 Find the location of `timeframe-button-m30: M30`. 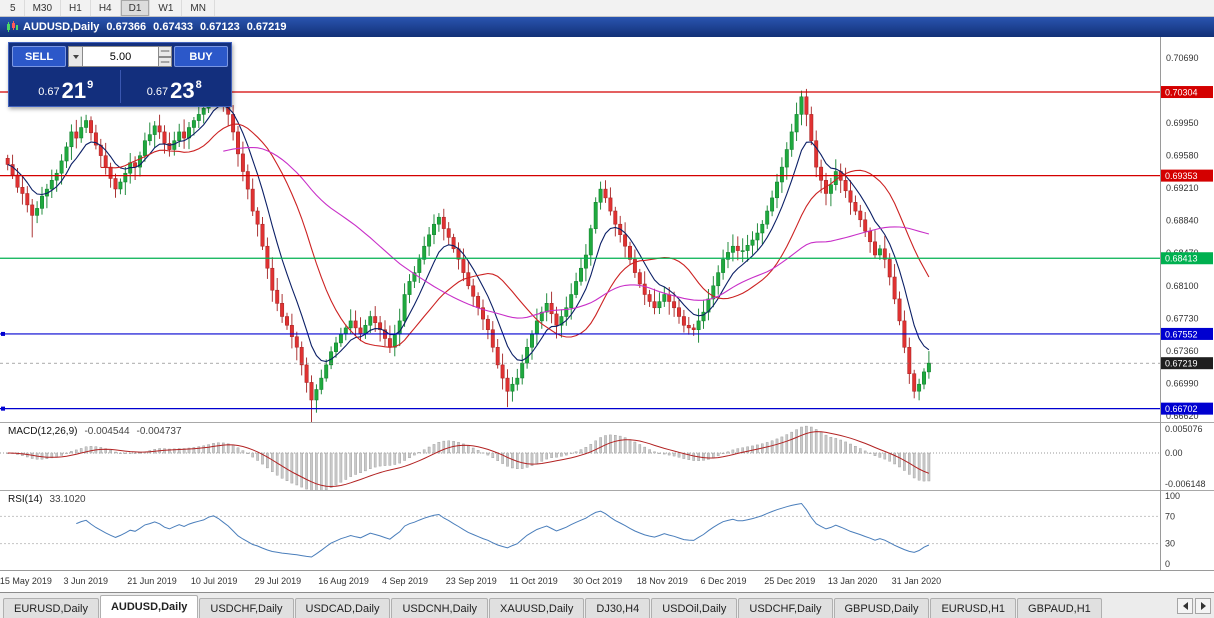

timeframe-button-m30: M30 is located at coordinates (43, 8).